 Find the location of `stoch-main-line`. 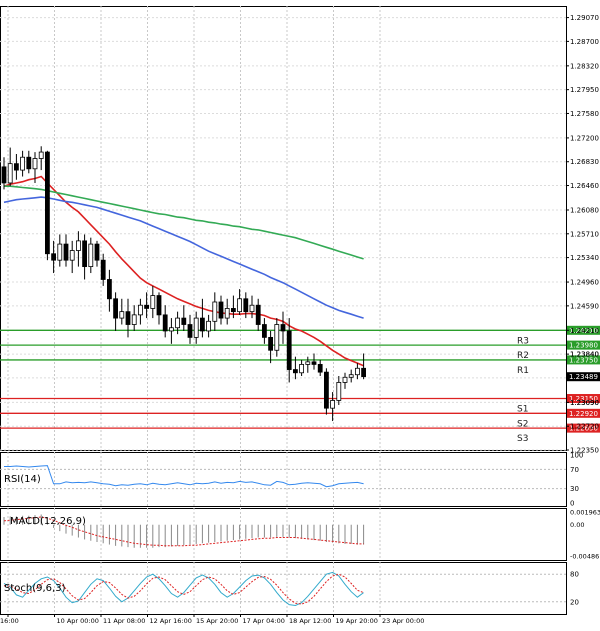

stoch-main-line is located at coordinates (183, 589).